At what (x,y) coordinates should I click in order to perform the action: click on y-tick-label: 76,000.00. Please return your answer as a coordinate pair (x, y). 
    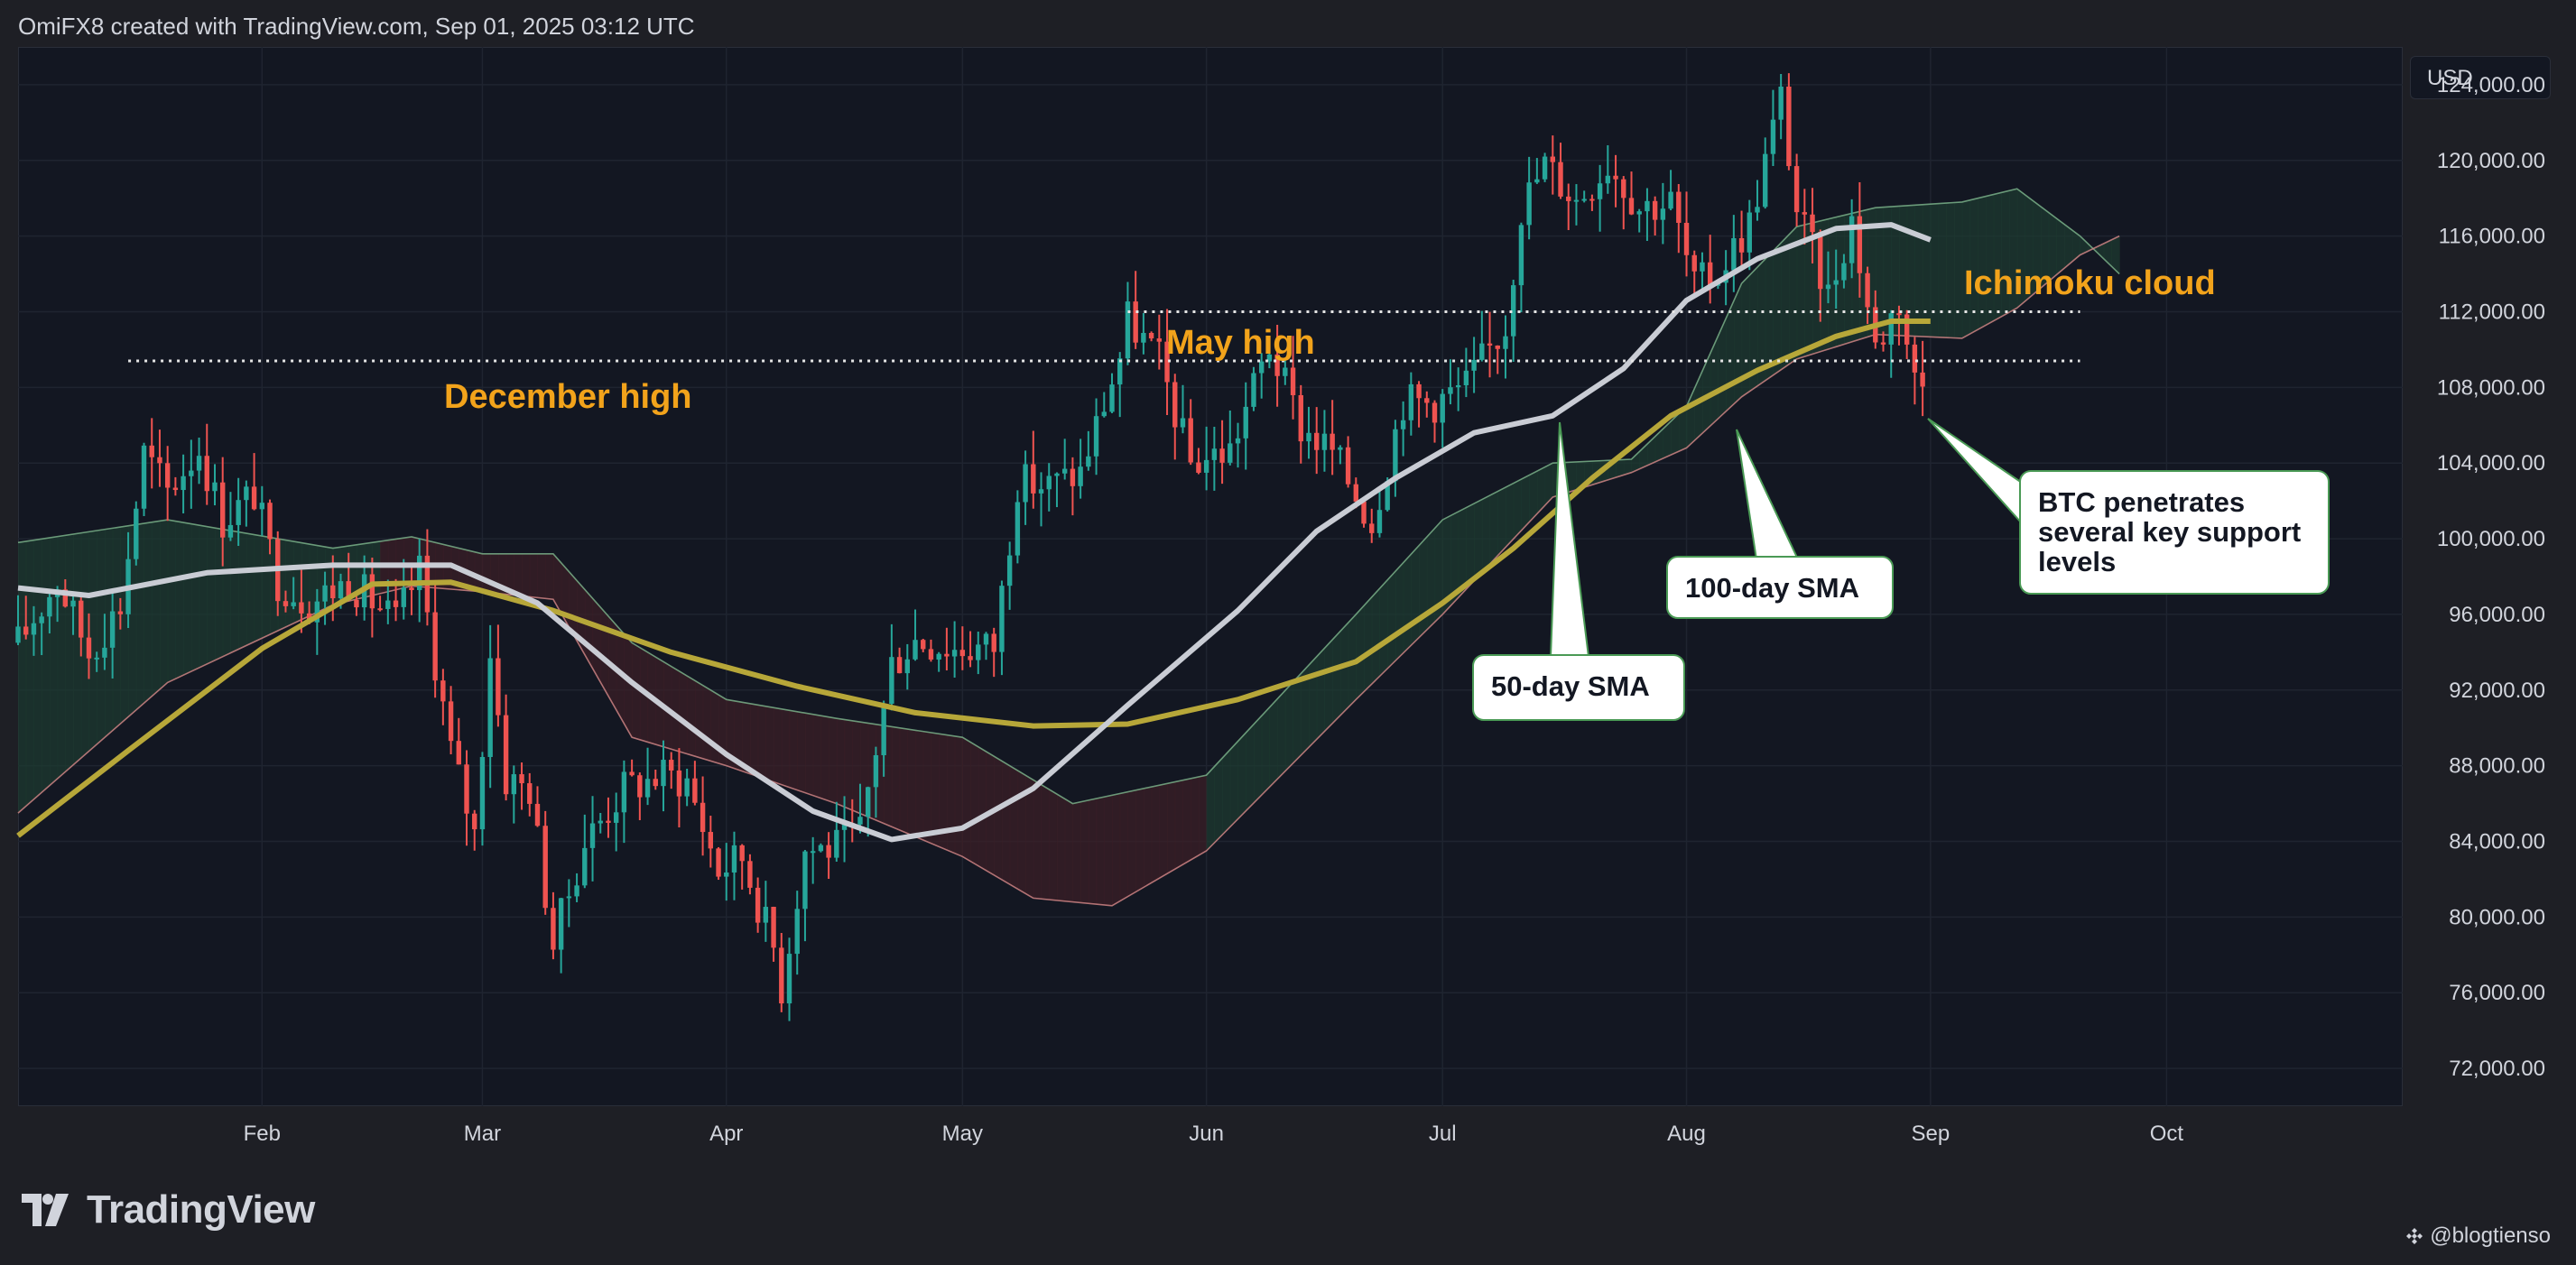
    Looking at the image, I should click on (2497, 993).